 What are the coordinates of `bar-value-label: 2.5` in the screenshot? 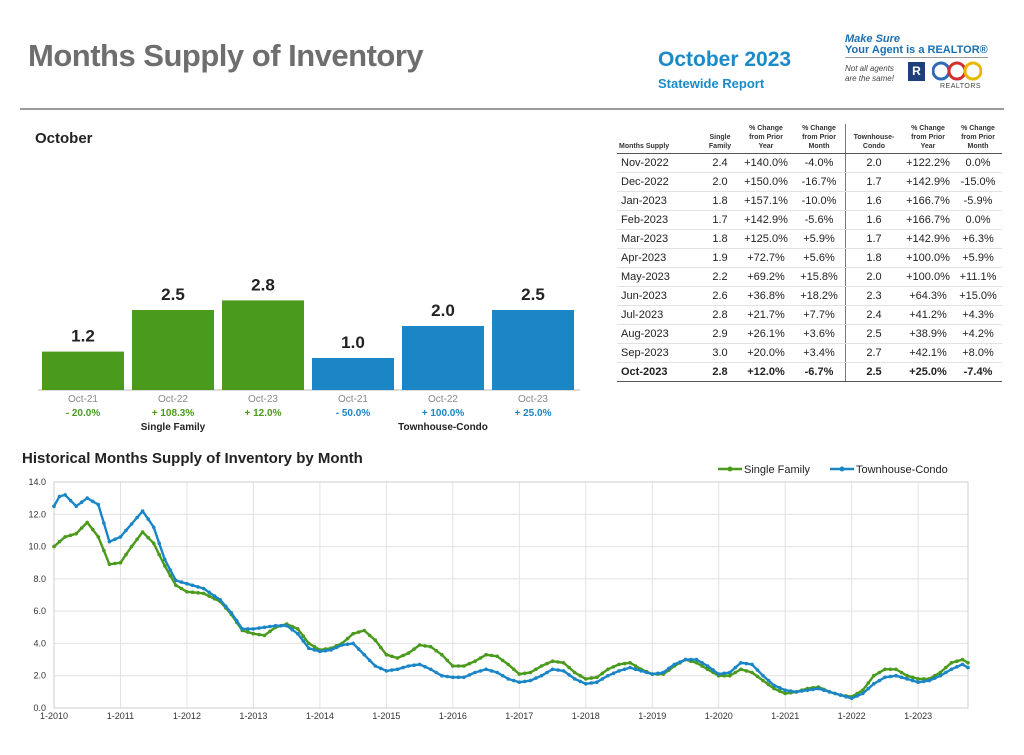 It's located at (533, 294).